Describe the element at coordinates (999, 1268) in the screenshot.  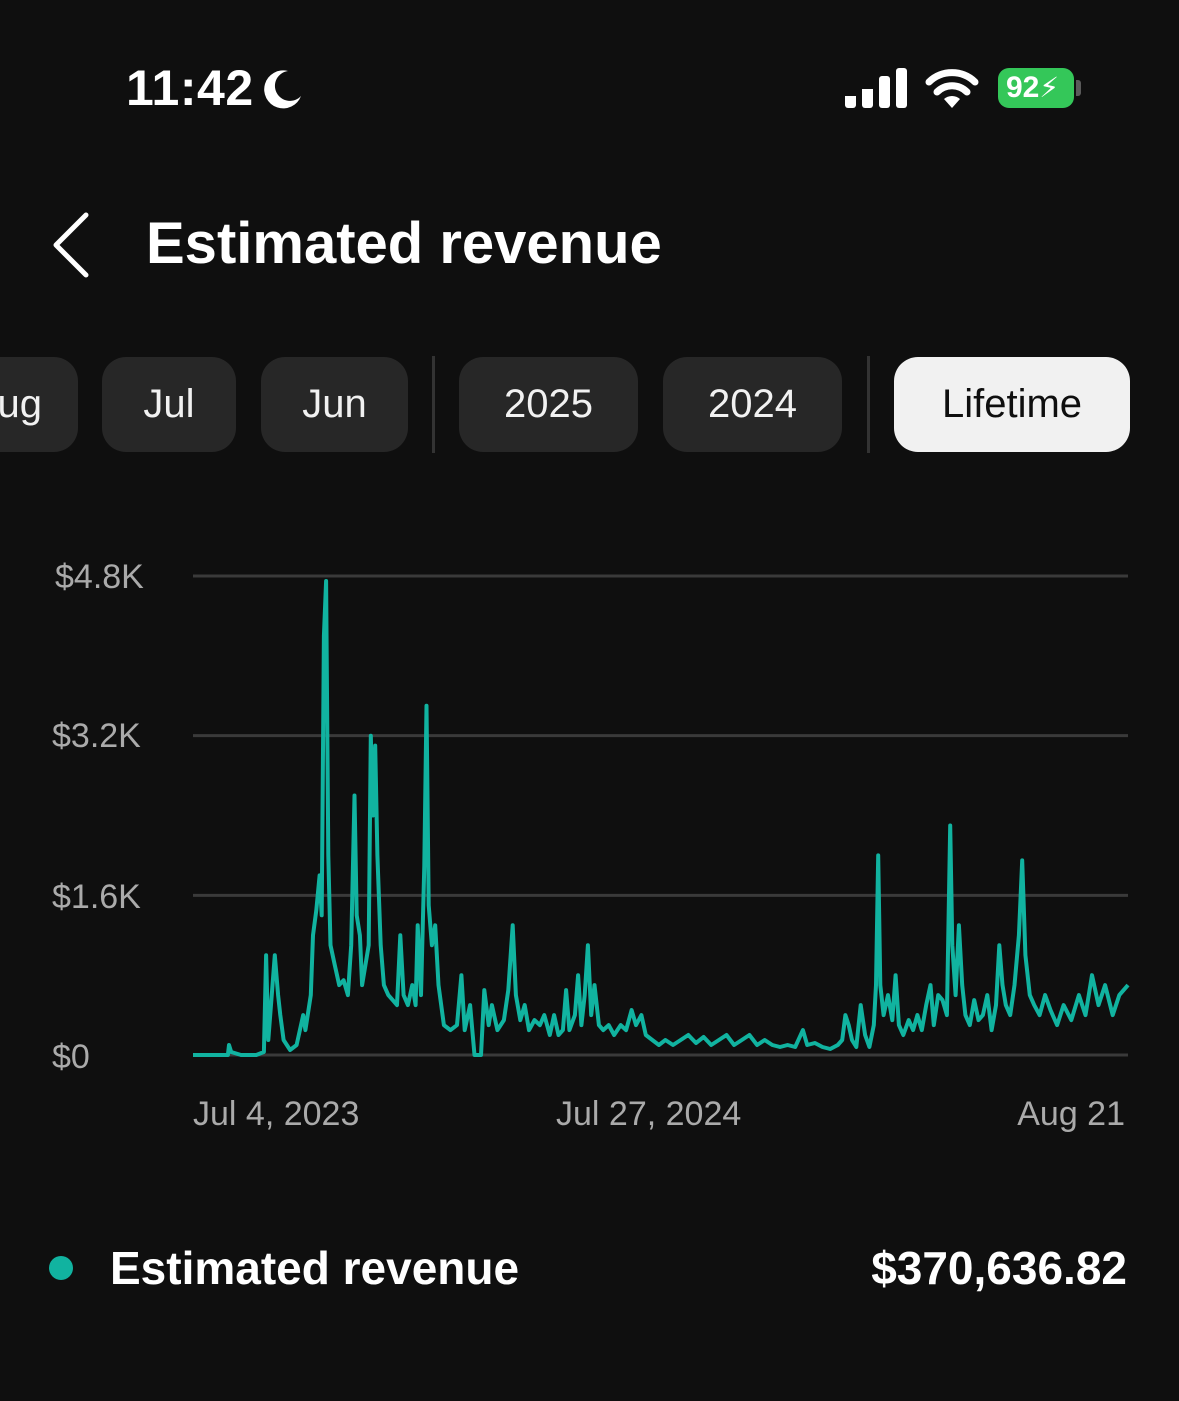
I see `total-revenue-value: $370,636.82` at that location.